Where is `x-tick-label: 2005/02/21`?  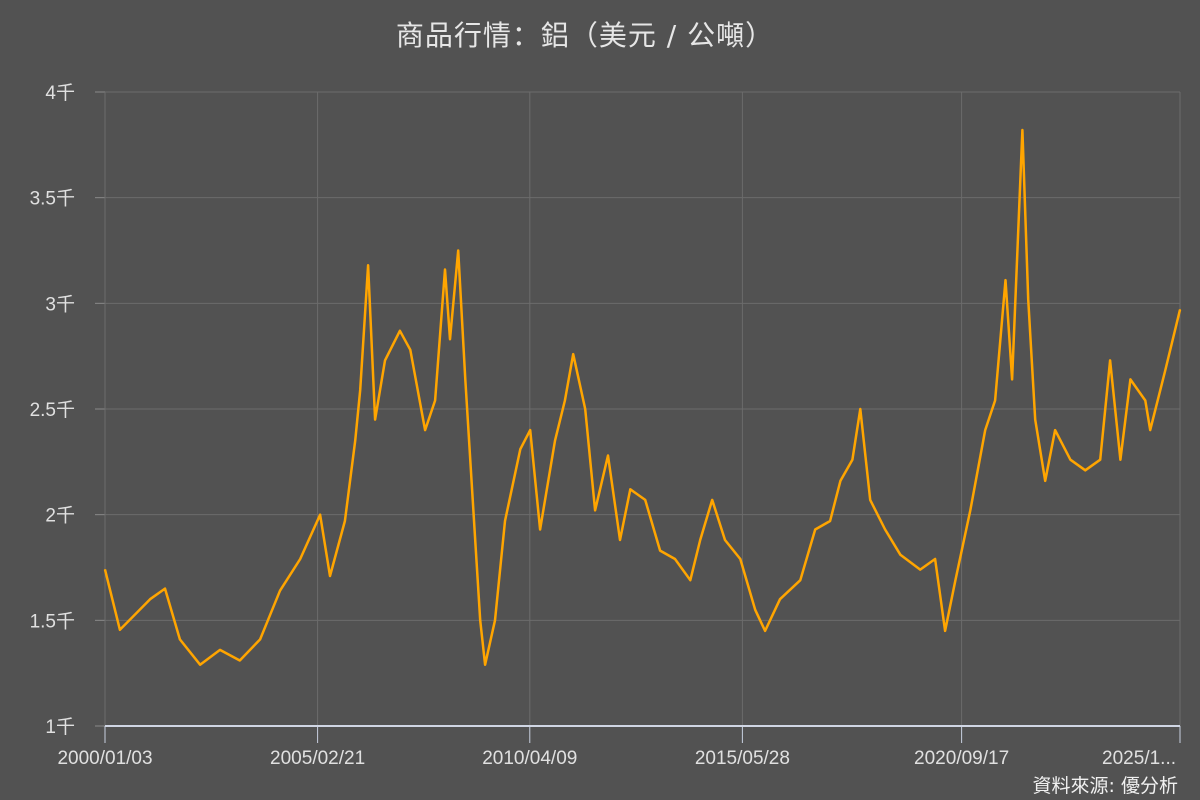
x-tick-label: 2005/02/21 is located at coordinates (317, 758).